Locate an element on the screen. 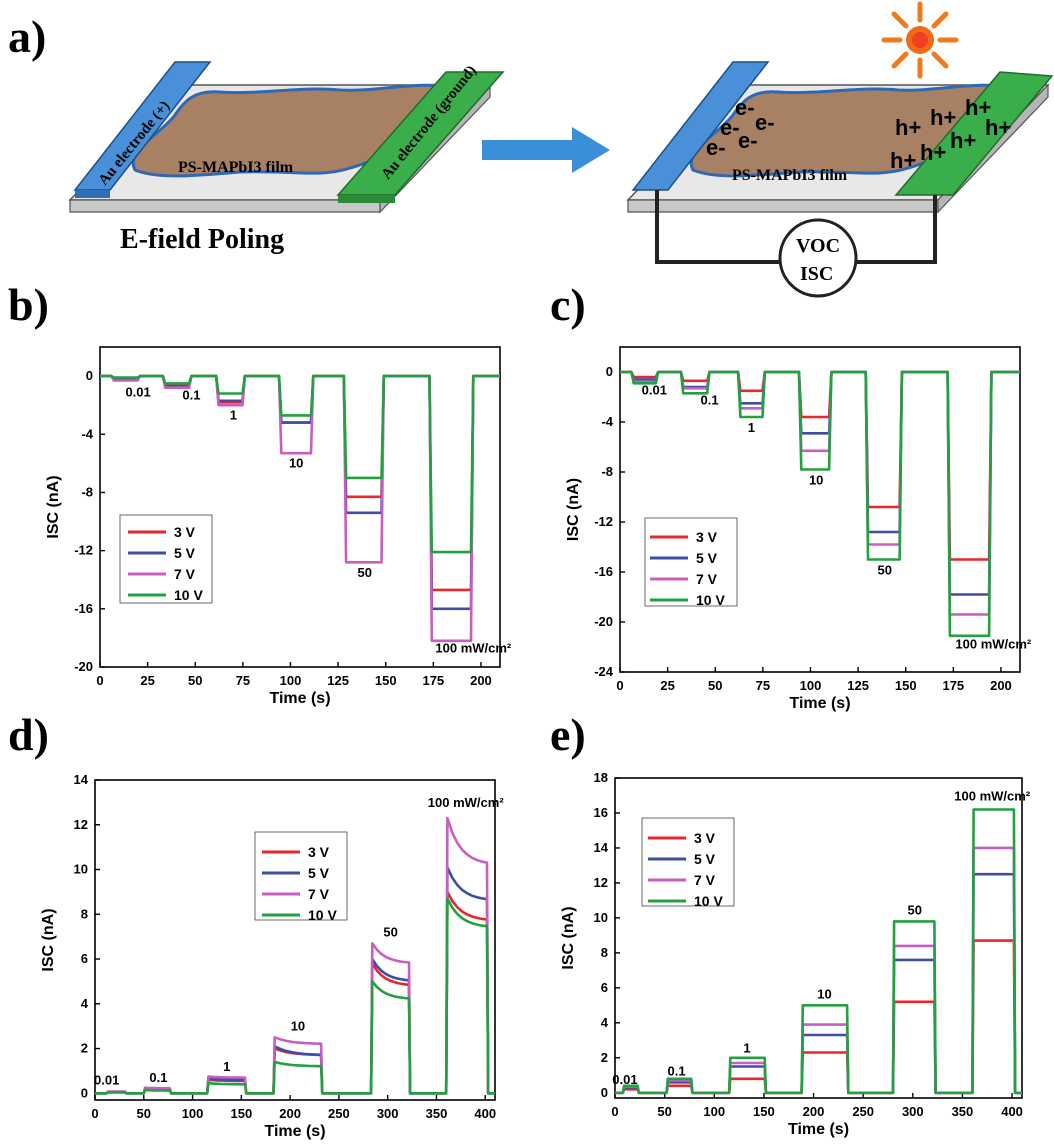  electrode-left-front is located at coordinates (92, 194).